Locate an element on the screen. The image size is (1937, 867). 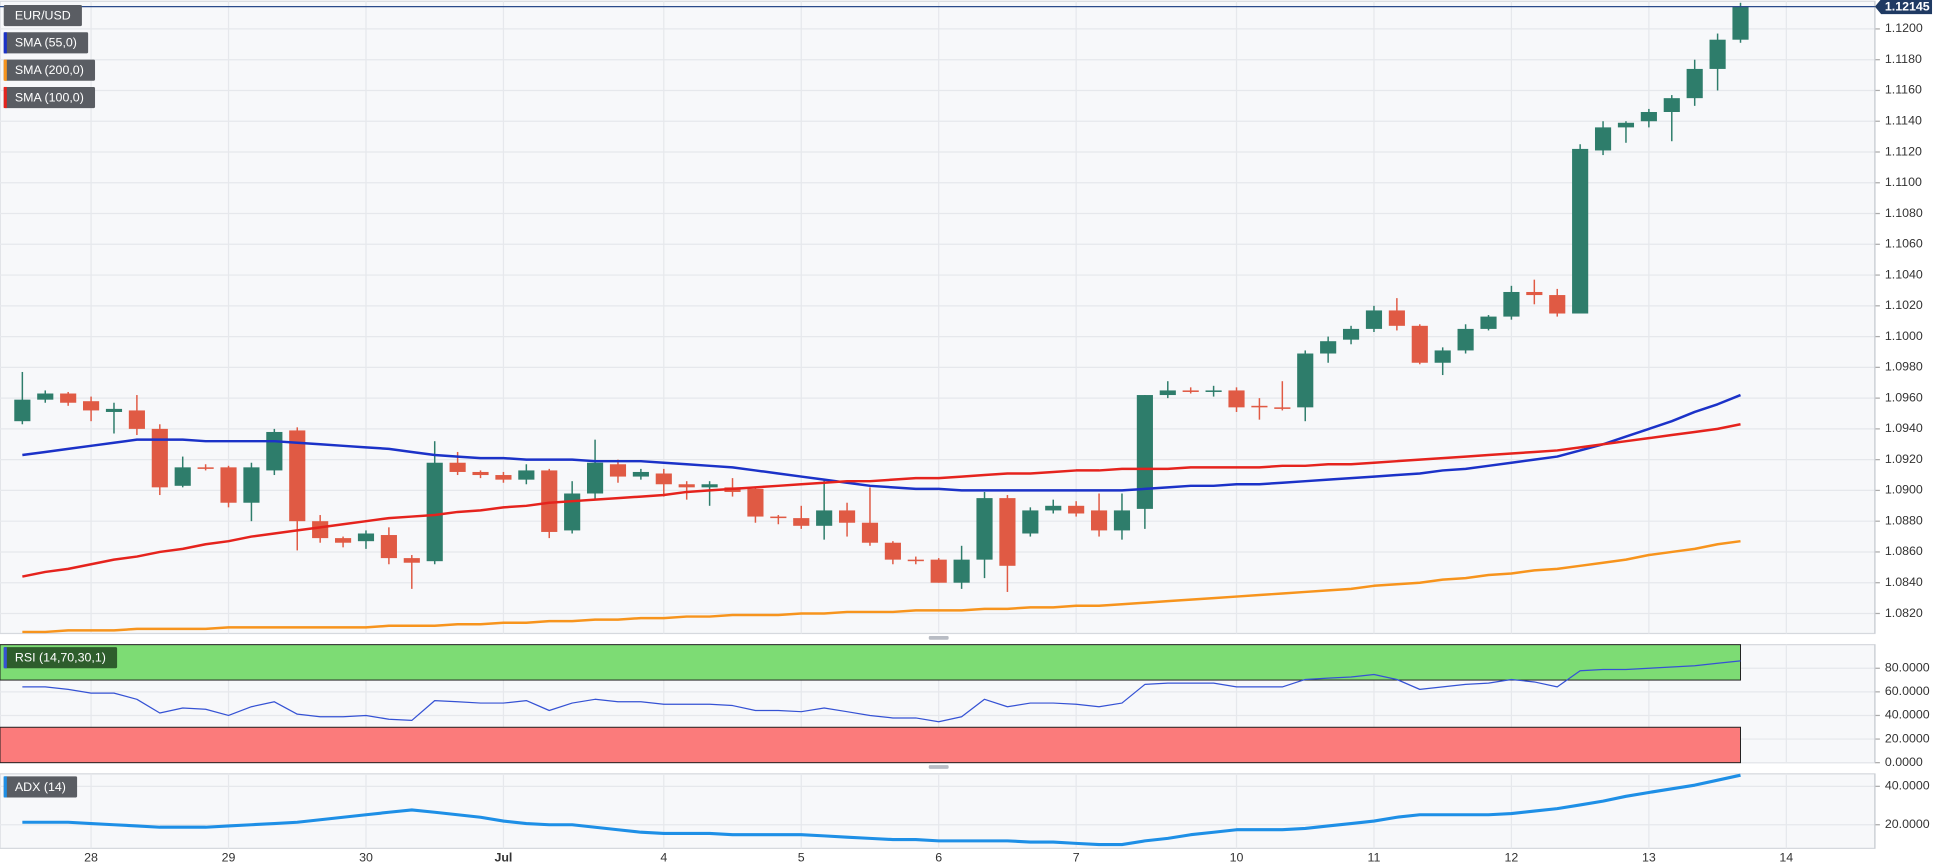
y-tick-label: 80.0000 is located at coordinates (1907, 668).